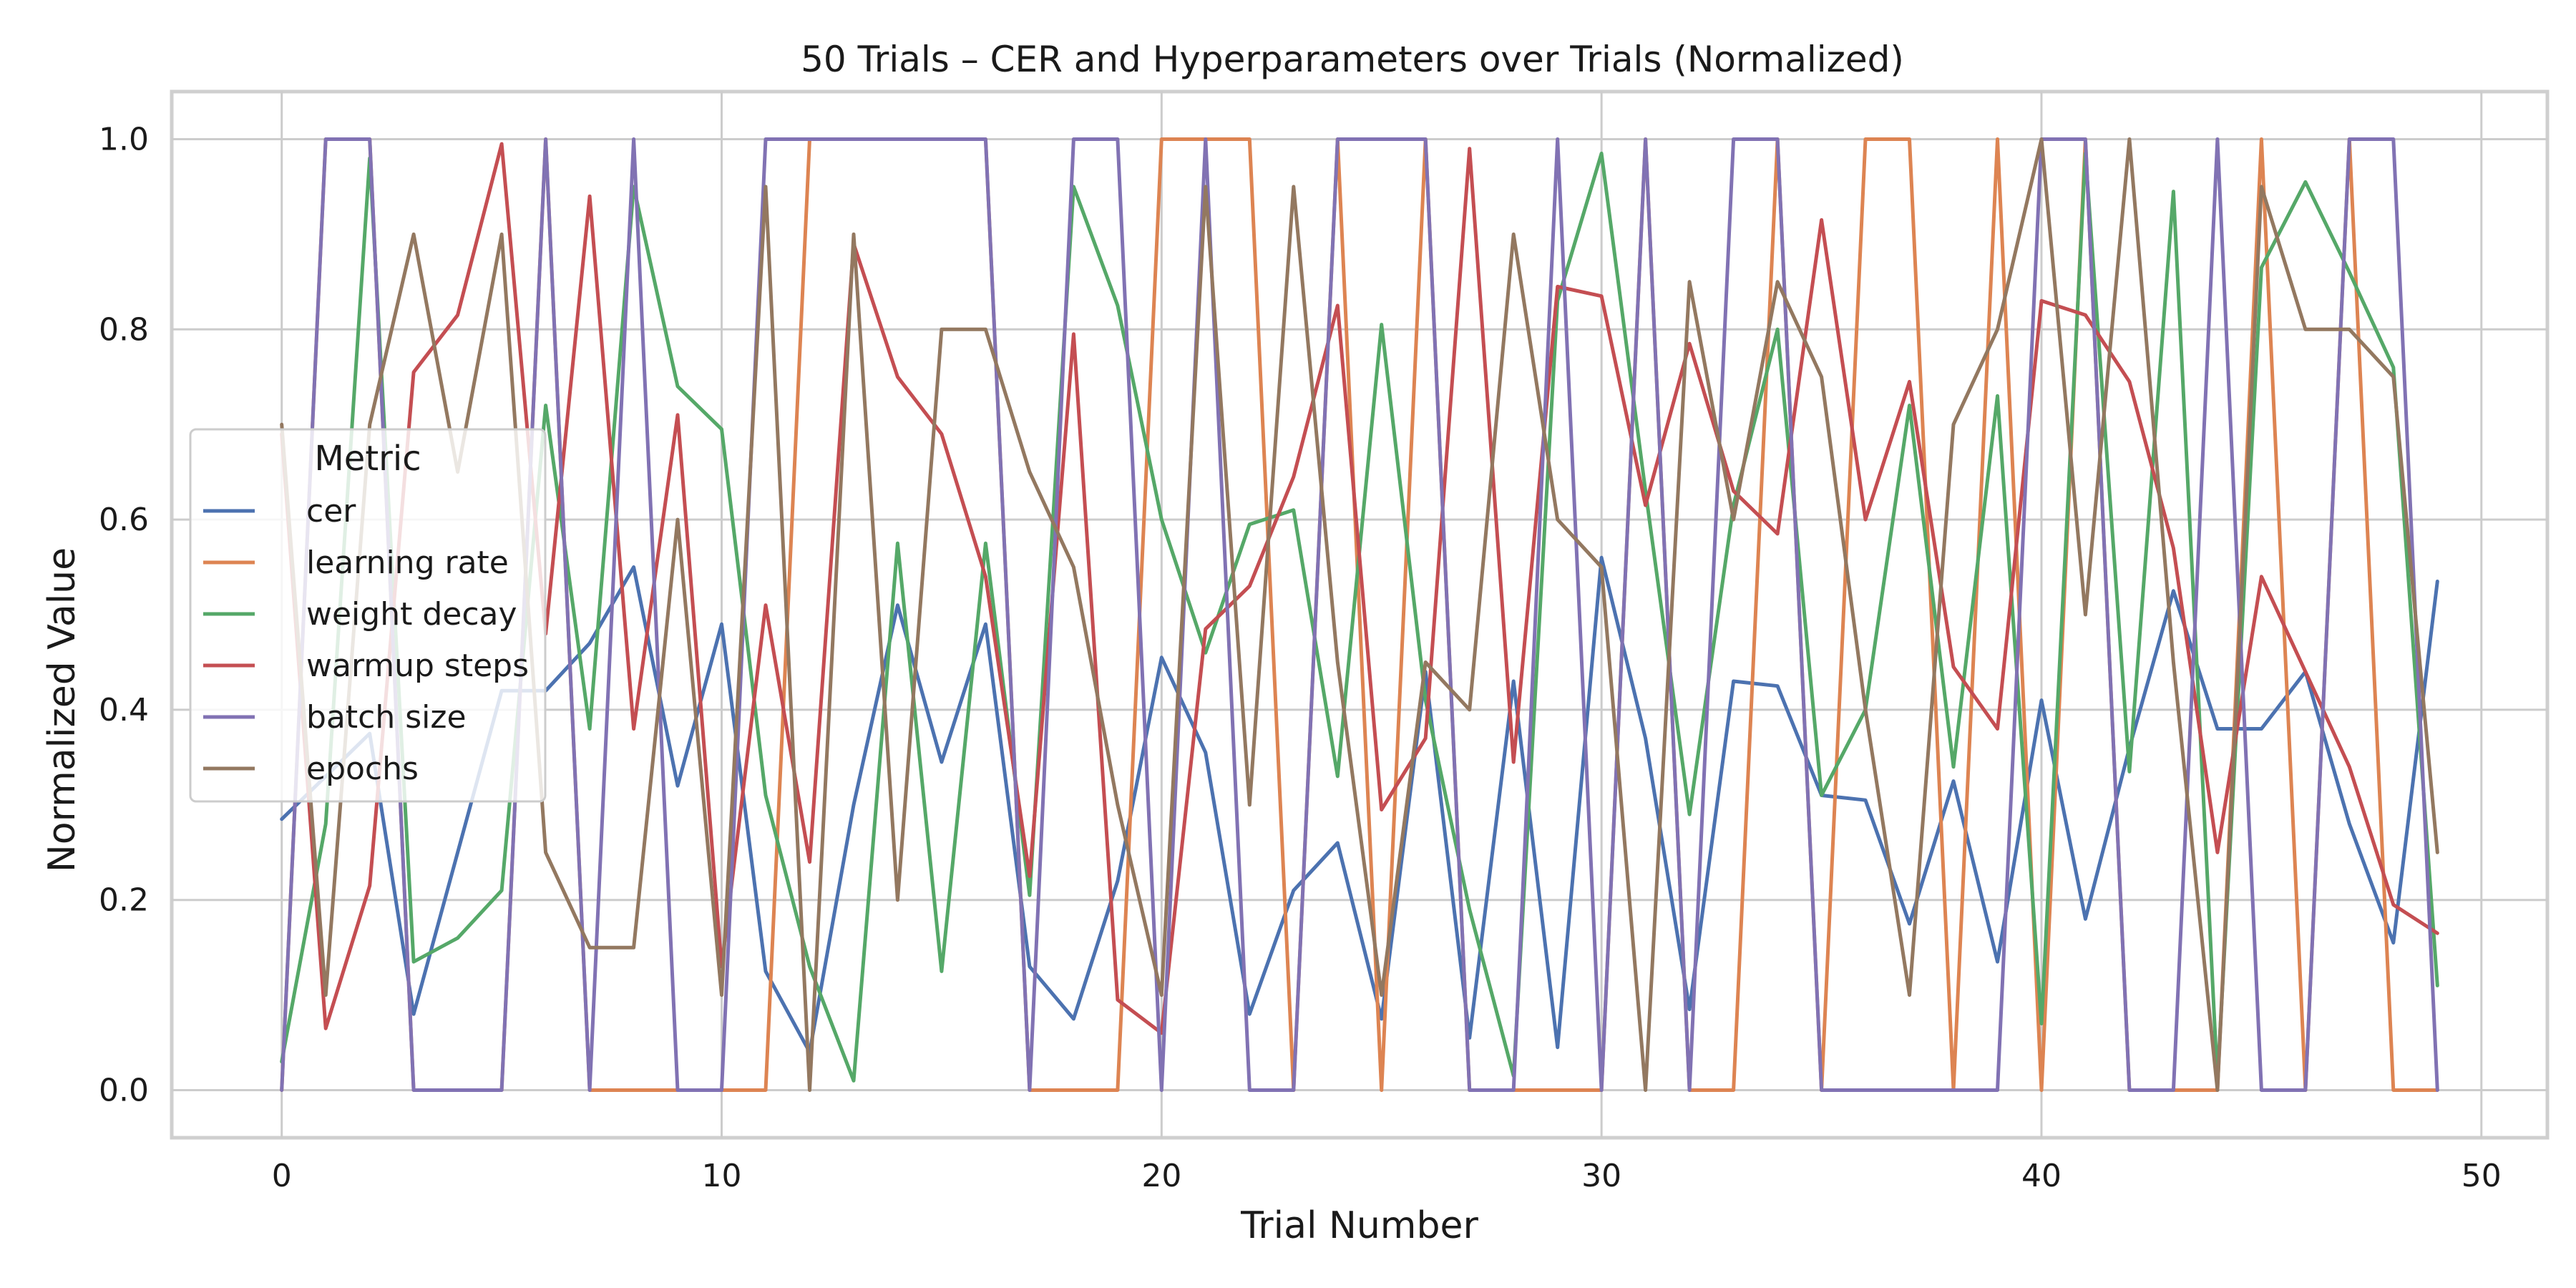  What do you see at coordinates (411, 614) in the screenshot?
I see `legend-label: weight decay` at bounding box center [411, 614].